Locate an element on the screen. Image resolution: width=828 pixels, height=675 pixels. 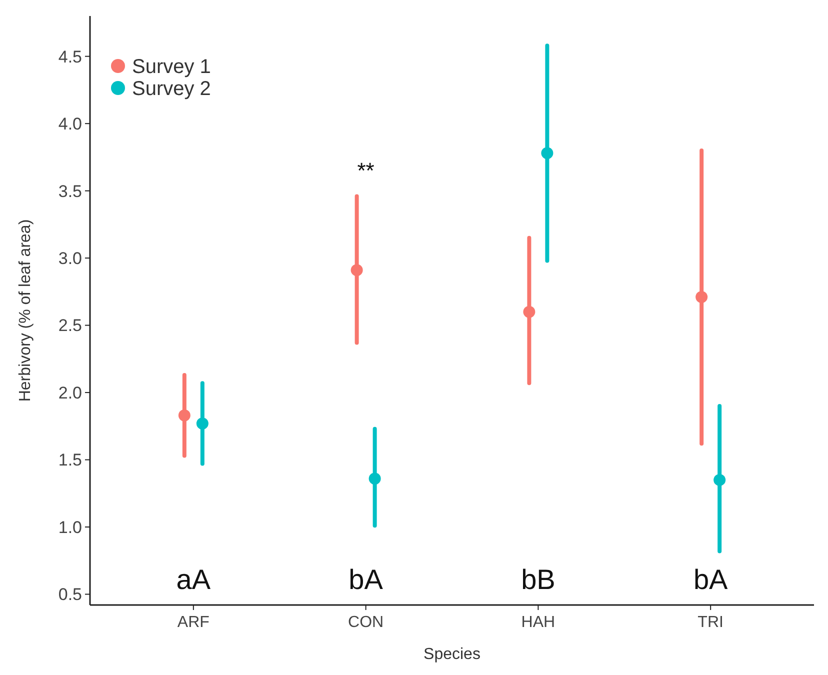
x-tick-label: CON is located at coordinates (366, 622).